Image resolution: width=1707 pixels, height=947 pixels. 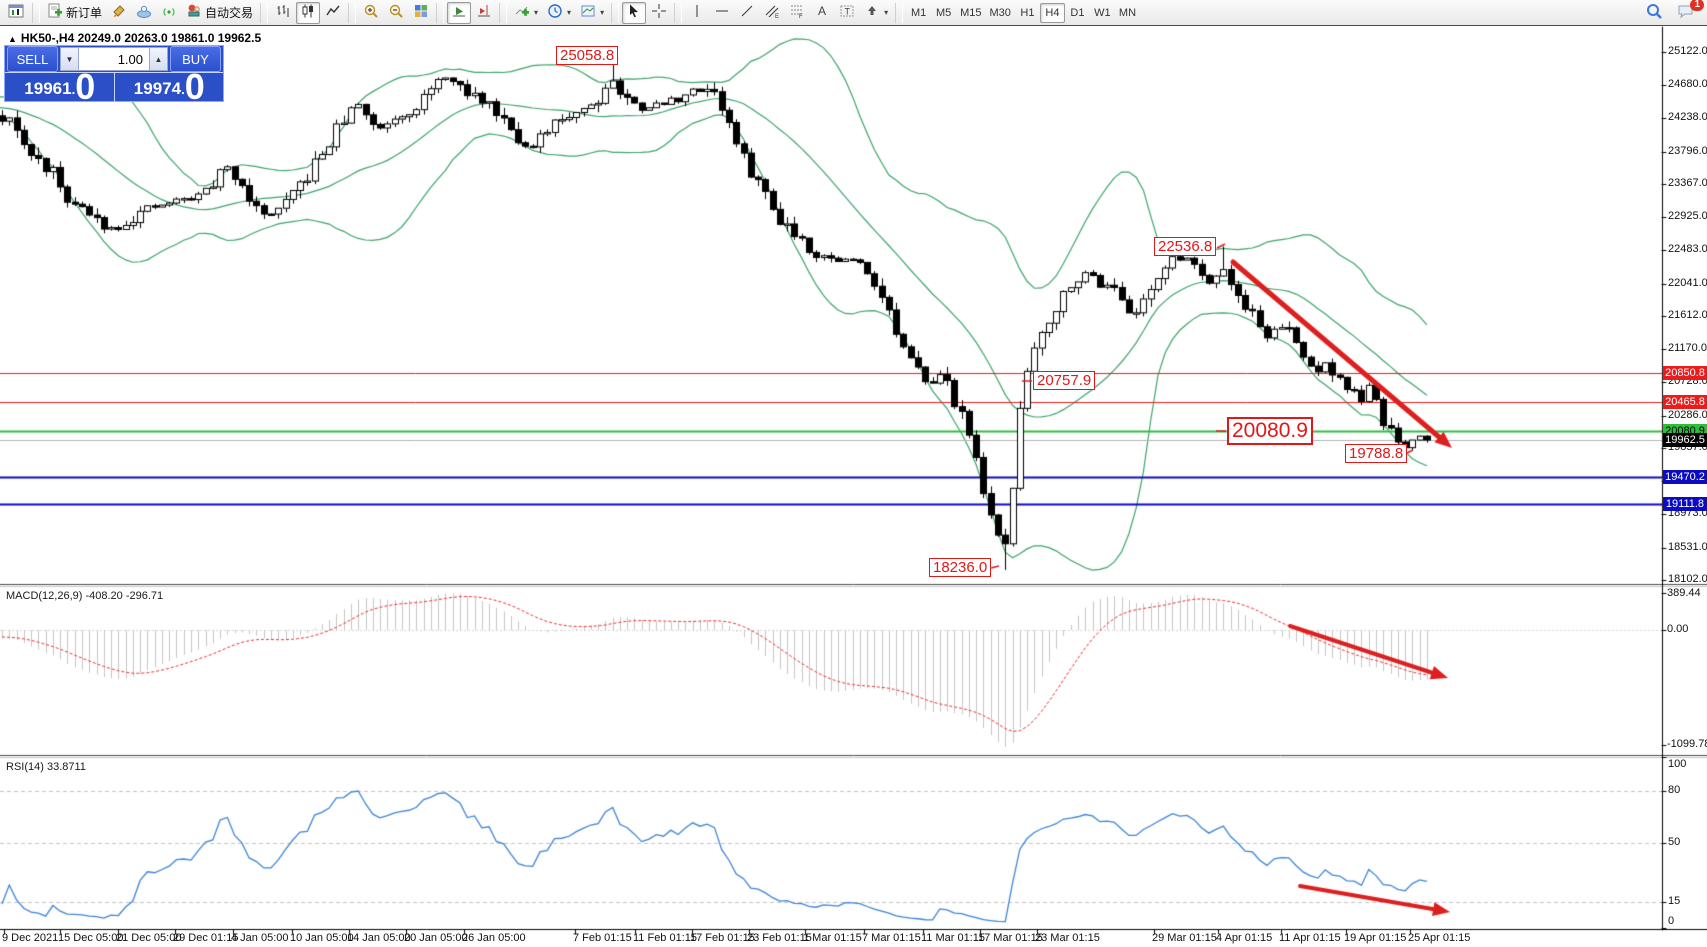 What do you see at coordinates (1000, 12) in the screenshot?
I see `timeframe-m30: M30` at bounding box center [1000, 12].